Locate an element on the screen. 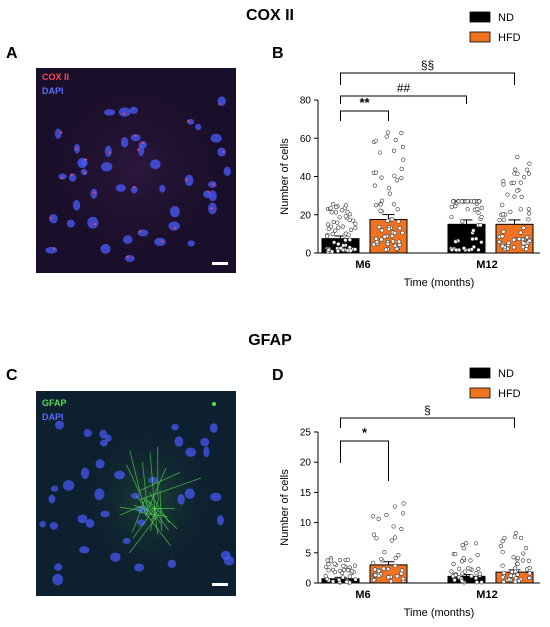 The height and width of the screenshot is (627, 550). x-axis-label: Time (months) is located at coordinates (439, 283).